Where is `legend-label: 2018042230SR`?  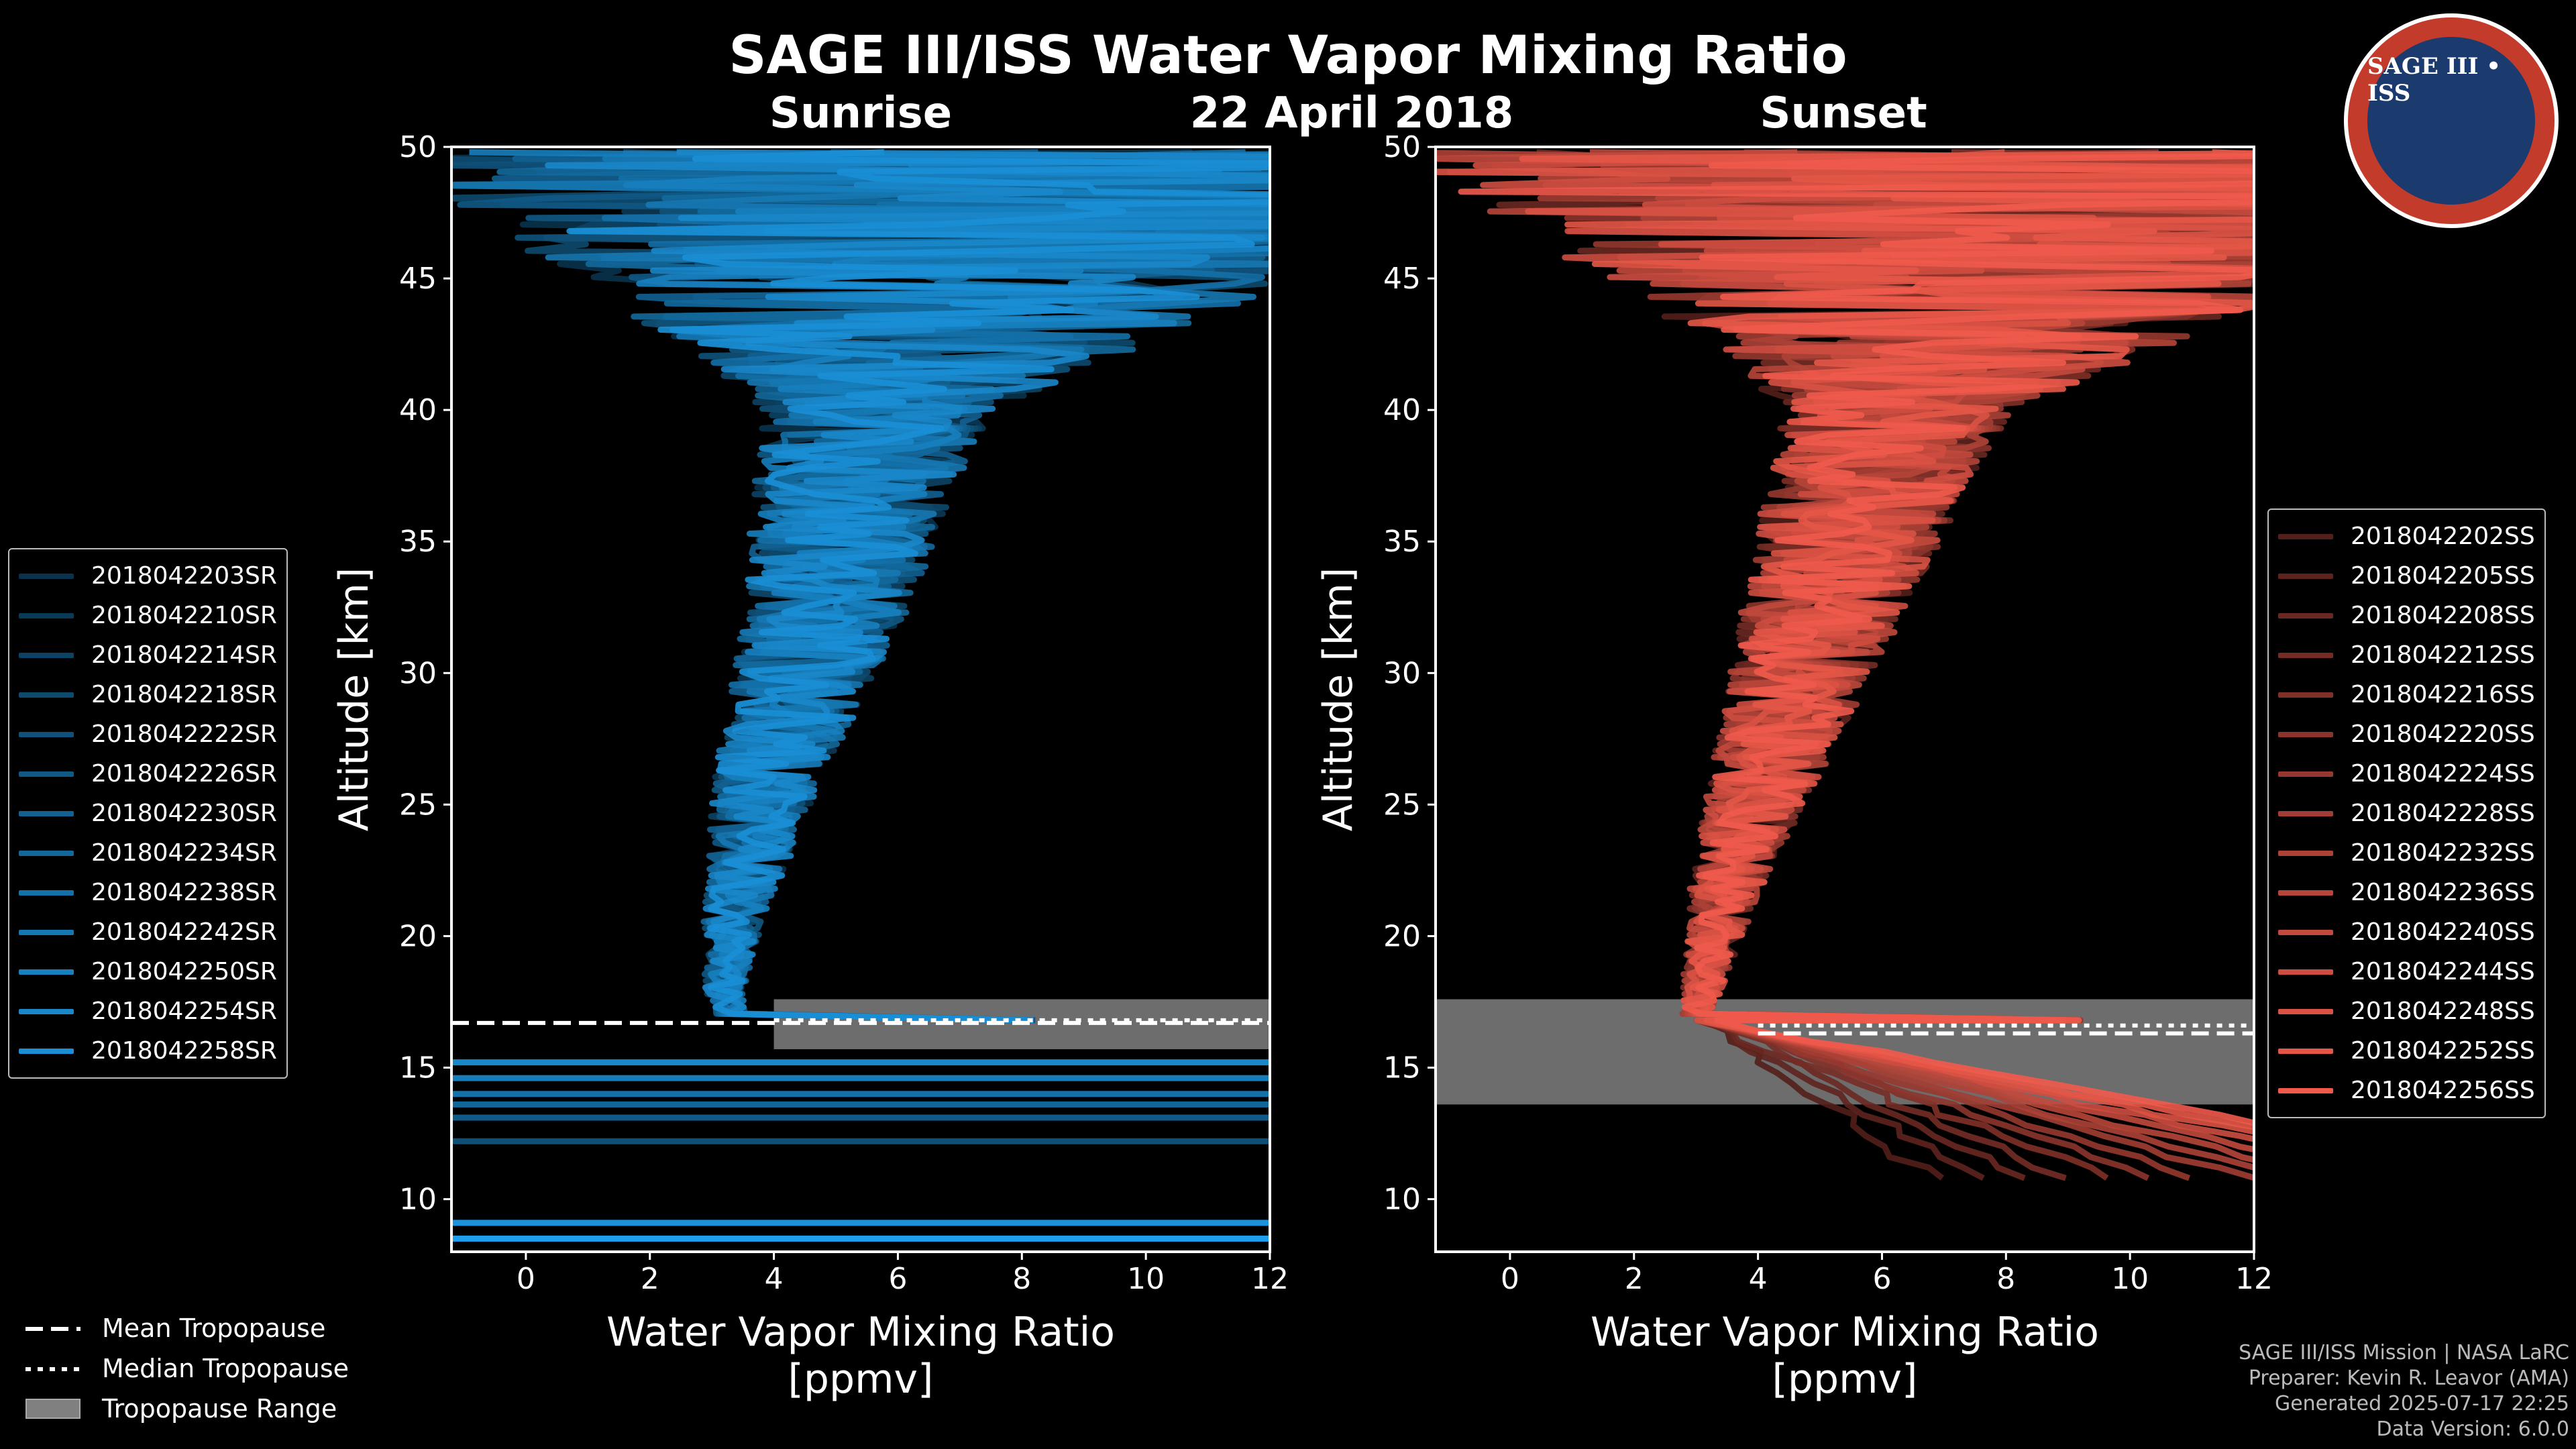
legend-label: 2018042230SR is located at coordinates (184, 813).